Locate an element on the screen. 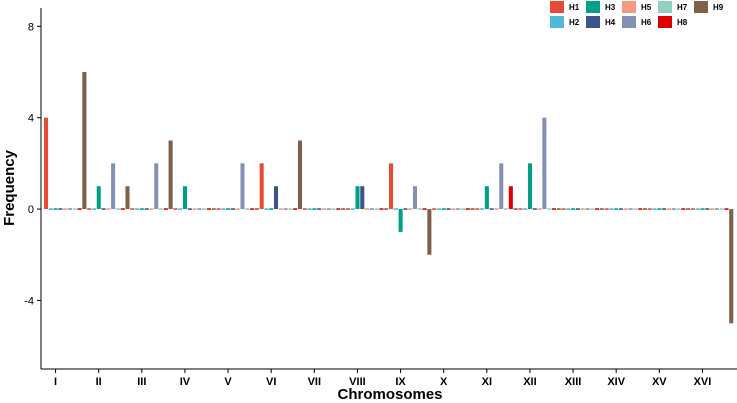  bar-h4-iv is located at coordinates (189, 209).